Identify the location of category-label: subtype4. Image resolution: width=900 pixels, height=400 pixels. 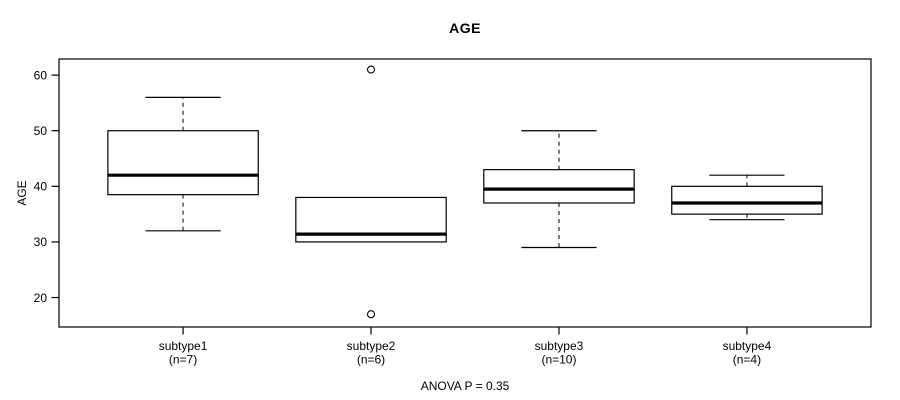
(747, 346).